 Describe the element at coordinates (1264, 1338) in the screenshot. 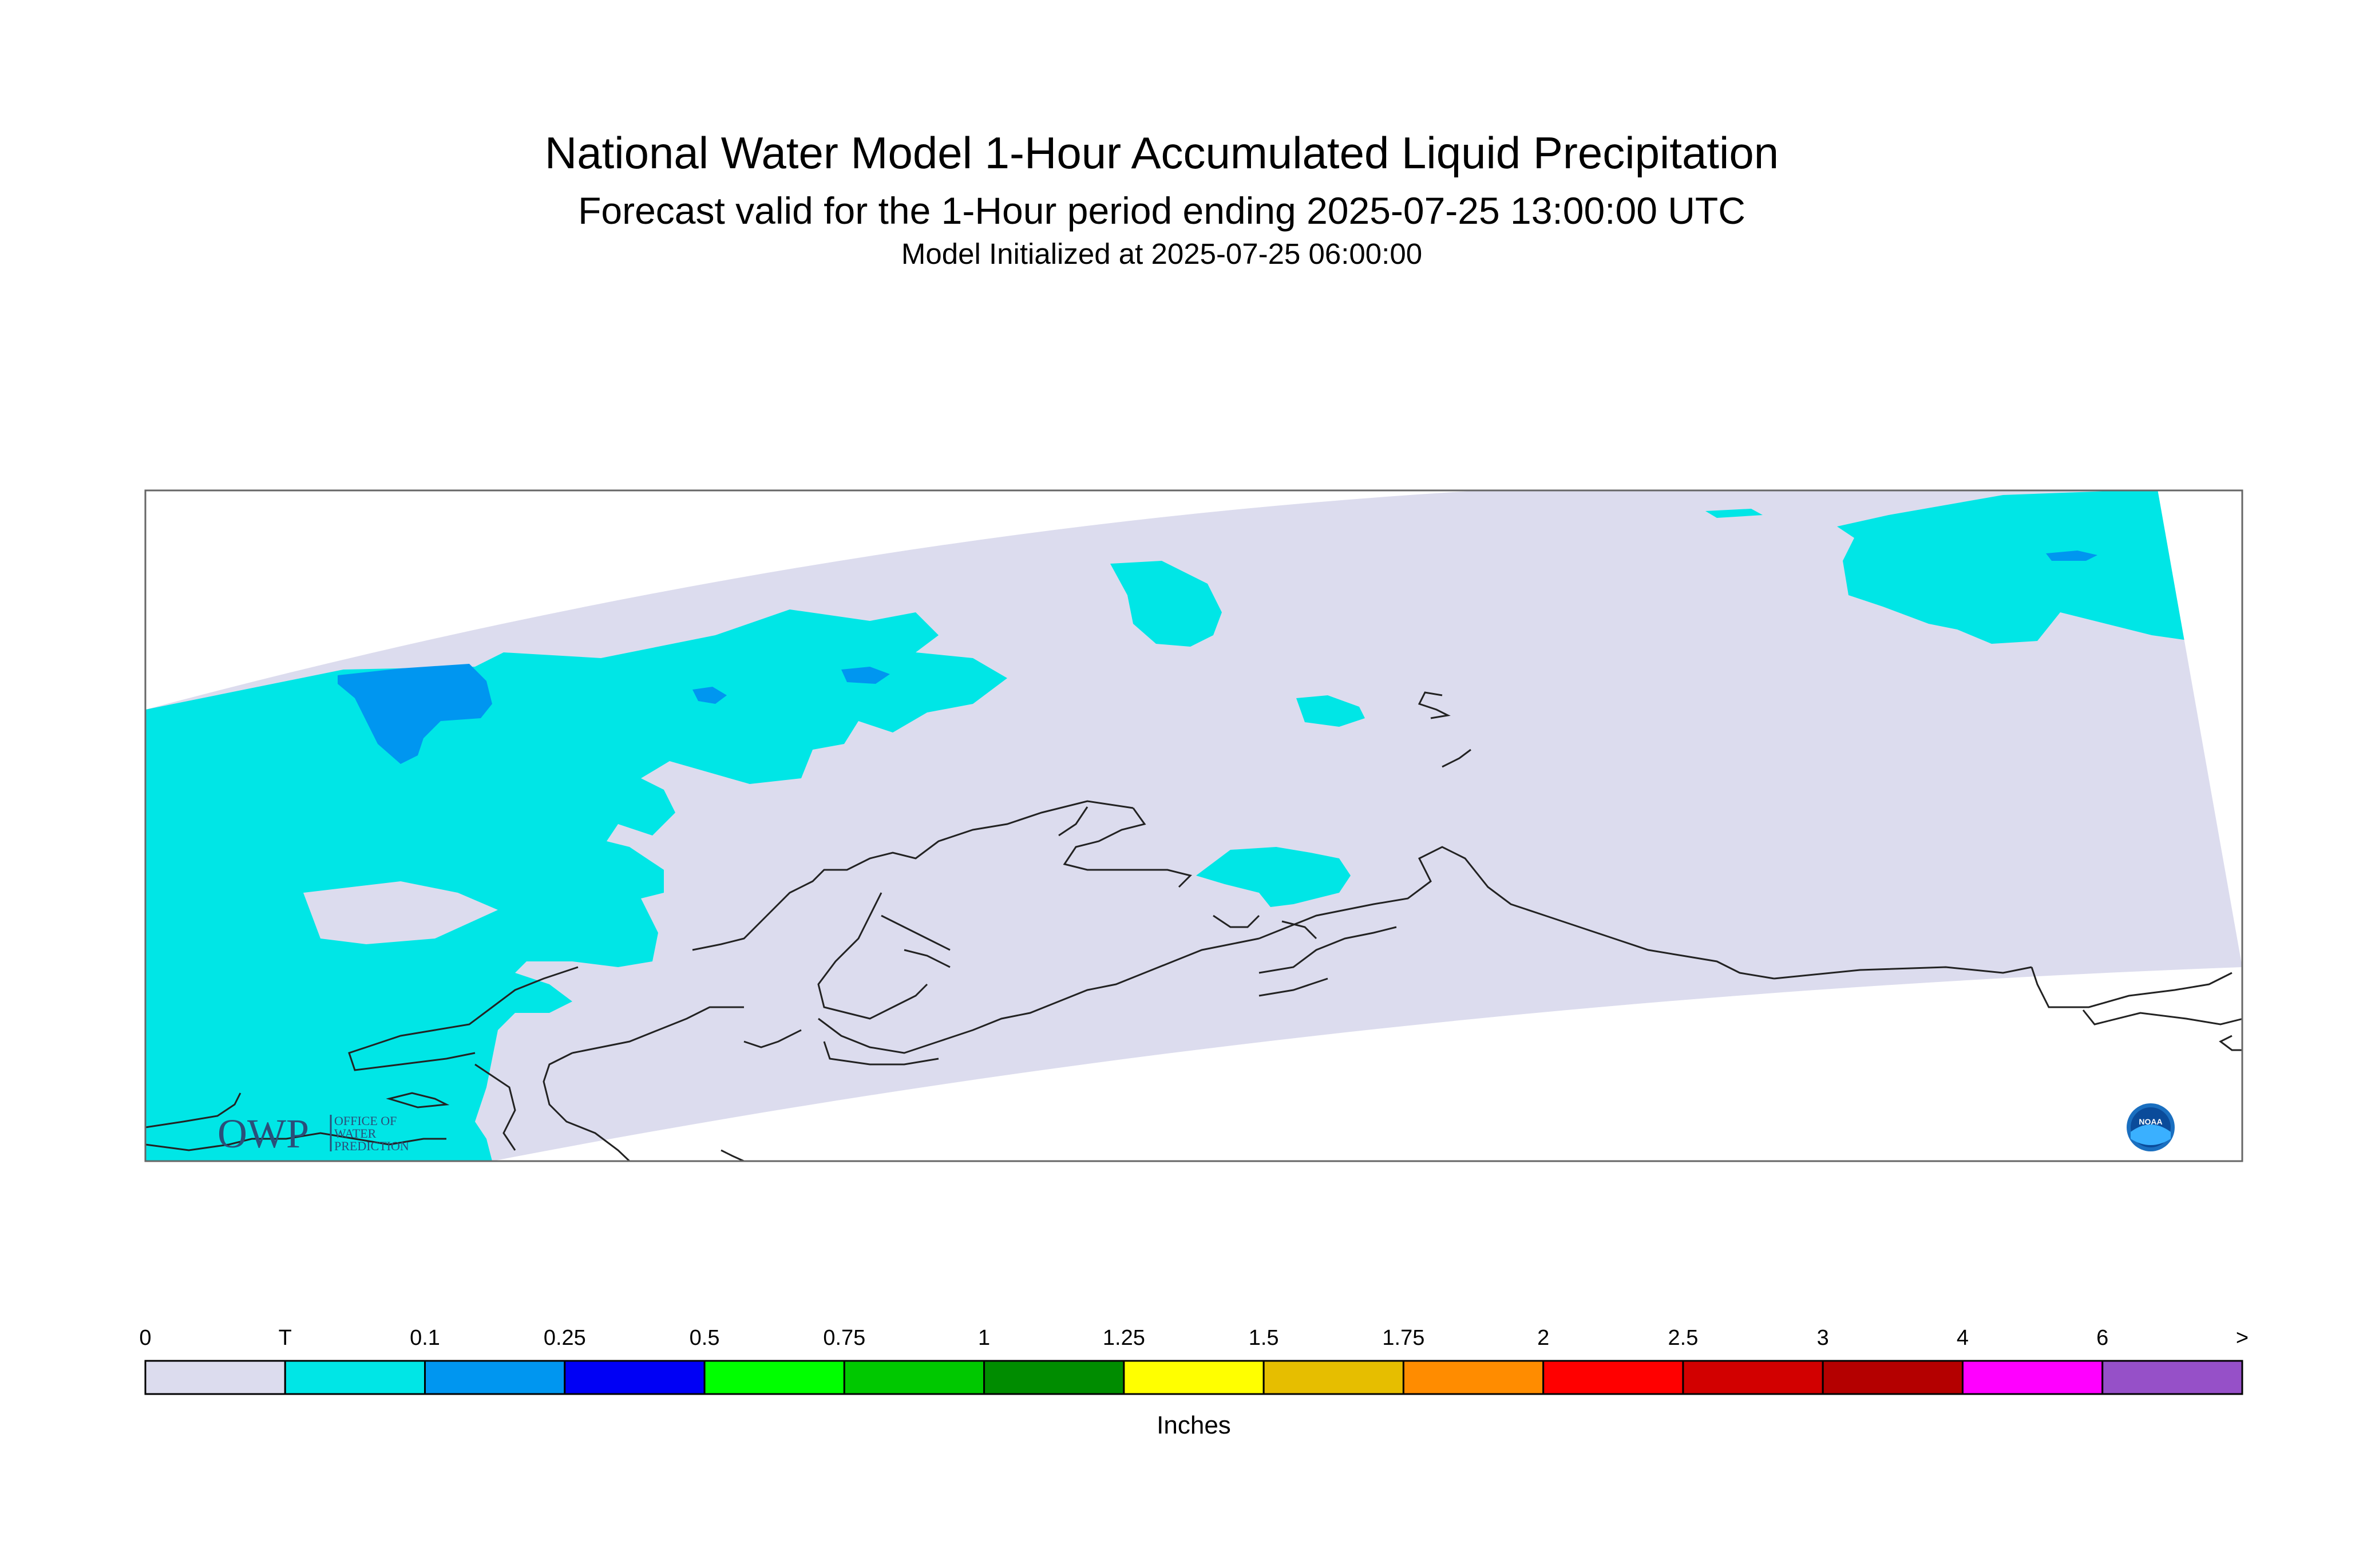

I see `legend-tick-label: 1.5` at that location.